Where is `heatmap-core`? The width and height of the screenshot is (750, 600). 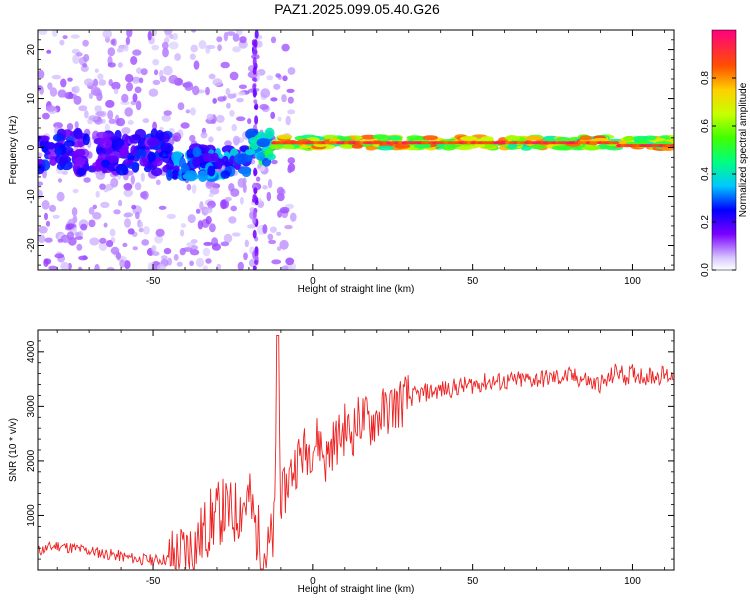
heatmap-core is located at coordinates (616, 143).